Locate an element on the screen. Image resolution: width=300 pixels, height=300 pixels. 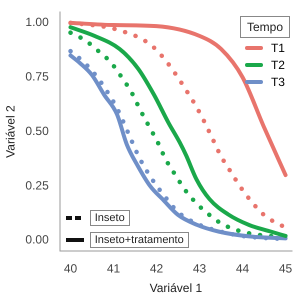
legend-label: T2 is located at coordinates (277, 65).